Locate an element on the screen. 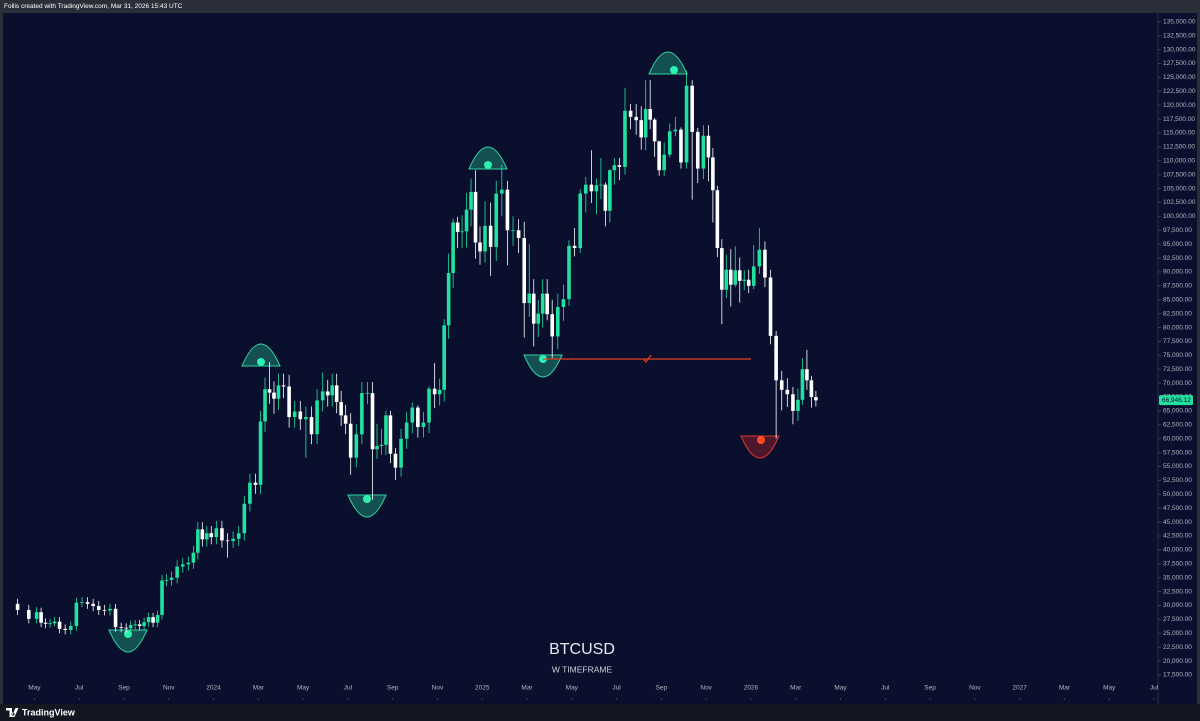 The image size is (1200, 721). y-tick-label: 52,500.00 is located at coordinates (1177, 480).